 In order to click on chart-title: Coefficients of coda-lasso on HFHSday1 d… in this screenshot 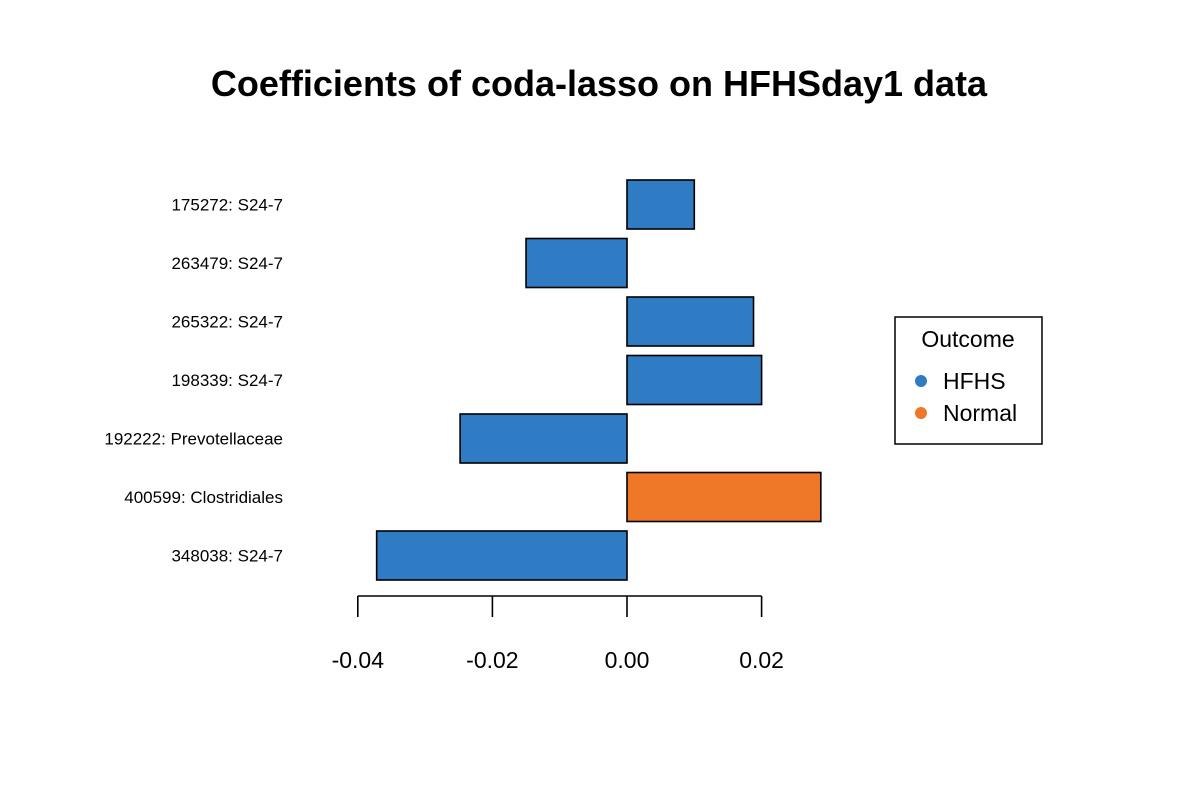, I will do `click(599, 83)`.